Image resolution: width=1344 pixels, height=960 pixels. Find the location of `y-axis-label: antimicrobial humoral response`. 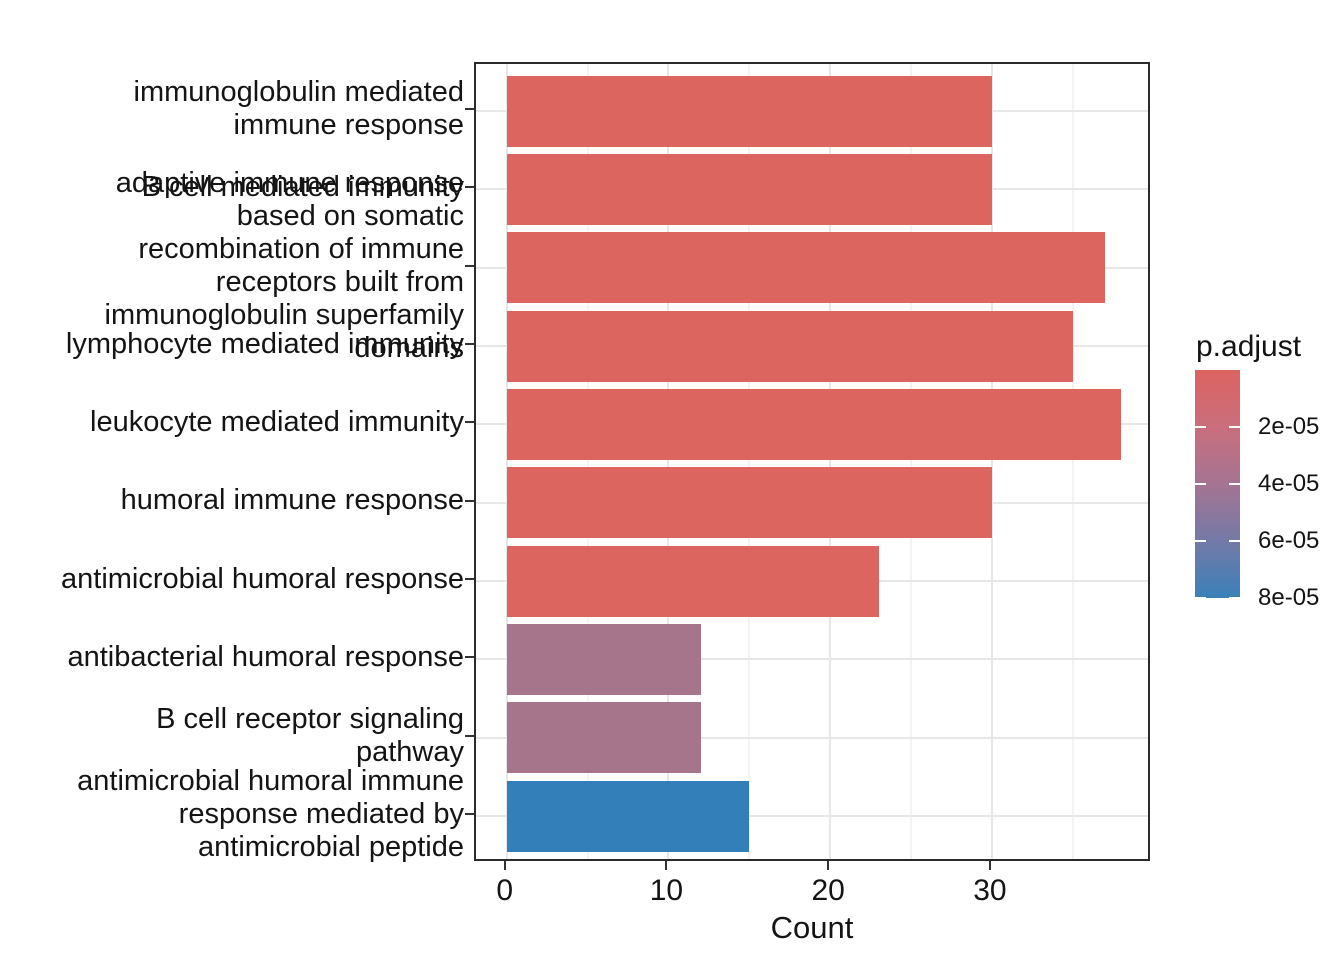

y-axis-label: antimicrobial humoral response is located at coordinates (262, 578).